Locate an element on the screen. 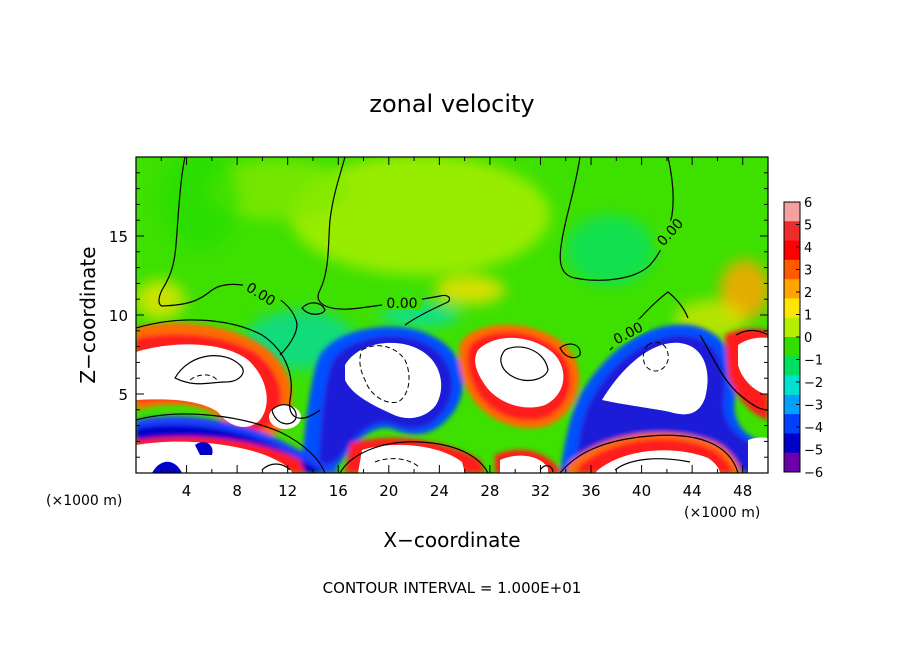 The image size is (904, 654). x-tick-label: 44 is located at coordinates (692, 491).